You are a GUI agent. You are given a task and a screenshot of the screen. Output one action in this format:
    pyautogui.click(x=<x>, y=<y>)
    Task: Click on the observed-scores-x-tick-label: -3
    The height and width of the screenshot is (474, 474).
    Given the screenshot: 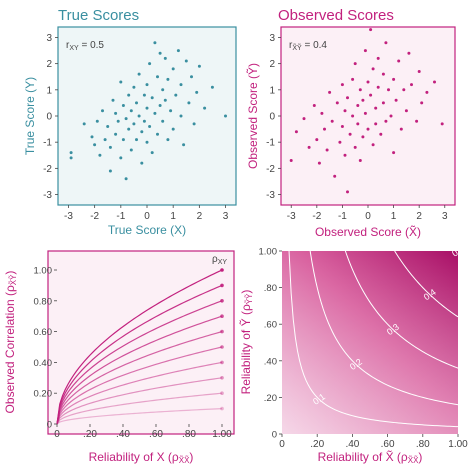 What is the action you would take?
    pyautogui.click(x=291, y=216)
    